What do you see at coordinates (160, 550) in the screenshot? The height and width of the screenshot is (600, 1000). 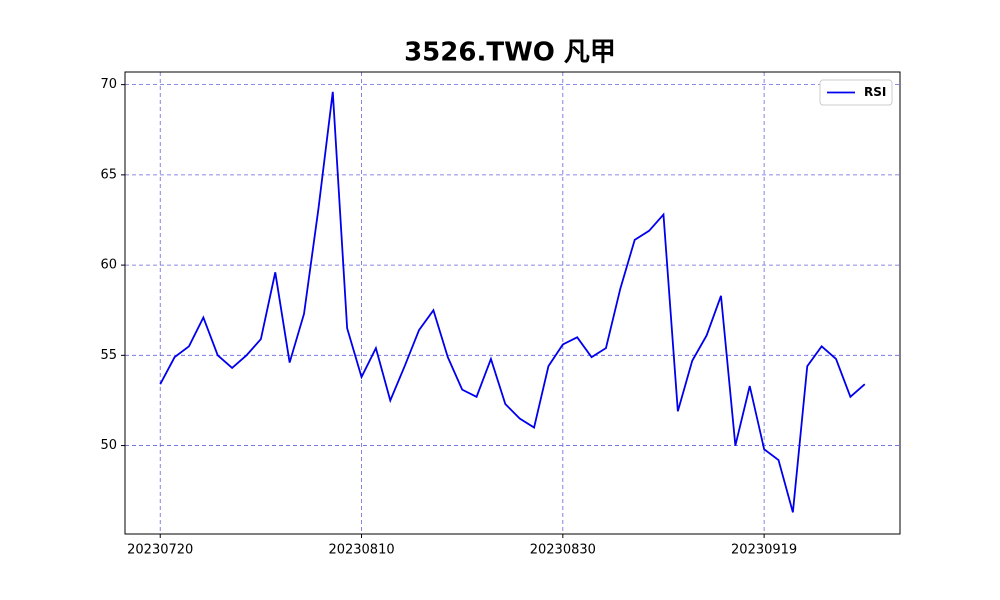 I see `x-tick-label: 20230720` at bounding box center [160, 550].